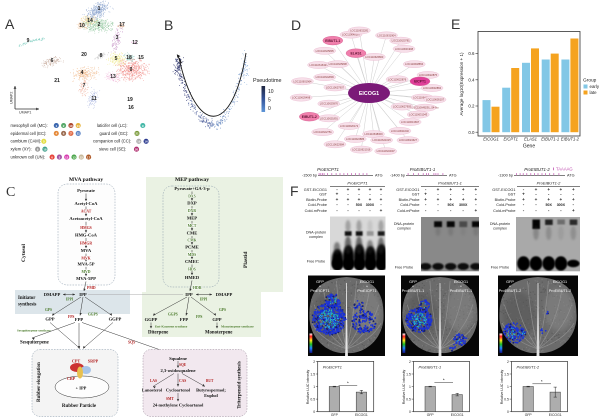  What do you see at coordinates (99, 25) in the screenshot?
I see `svg-text: 2` at bounding box center [99, 25].